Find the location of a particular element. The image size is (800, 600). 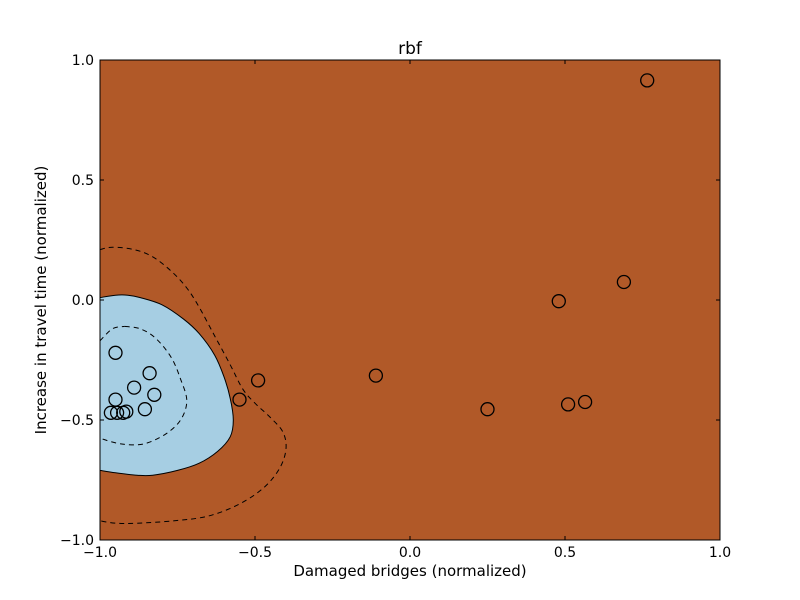

x-tick-label: 0.0 is located at coordinates (410, 553).